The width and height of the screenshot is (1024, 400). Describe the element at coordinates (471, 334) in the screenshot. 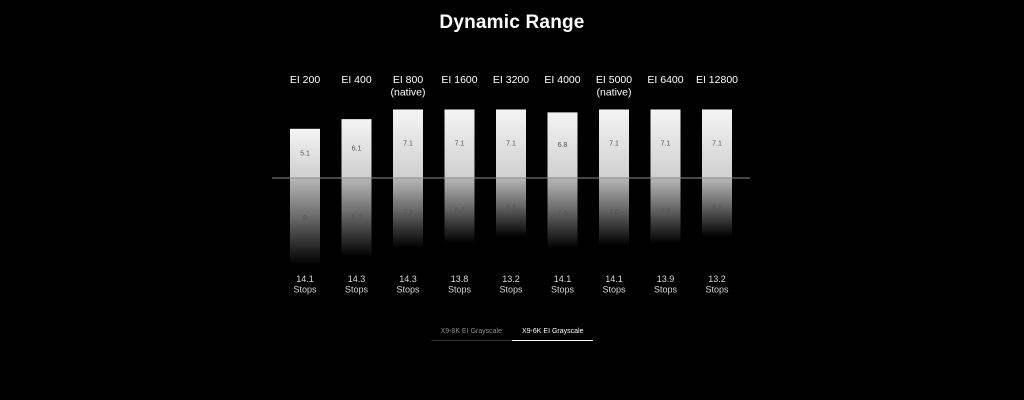

I see `tab-x9-8k: X9-8K EI Grayscale` at that location.